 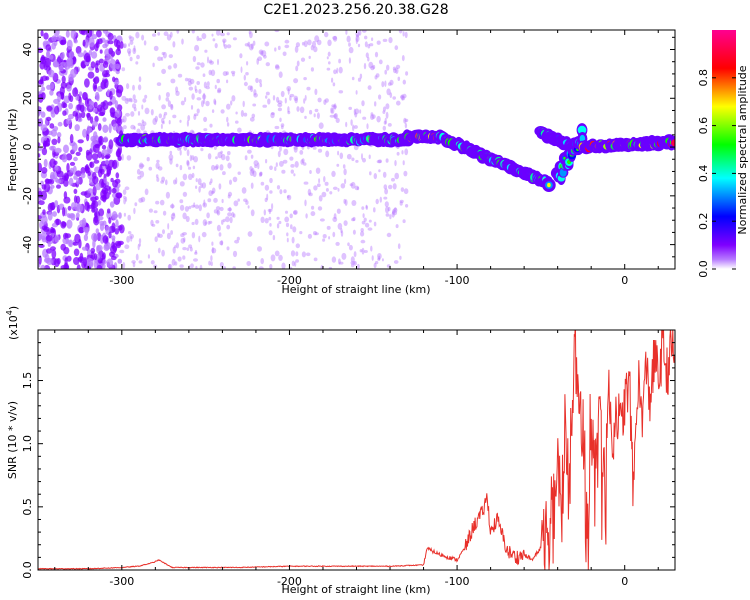 What do you see at coordinates (742, 149) in the screenshot?
I see `colorbar-label: Normalized spectral amplitude` at bounding box center [742, 149].